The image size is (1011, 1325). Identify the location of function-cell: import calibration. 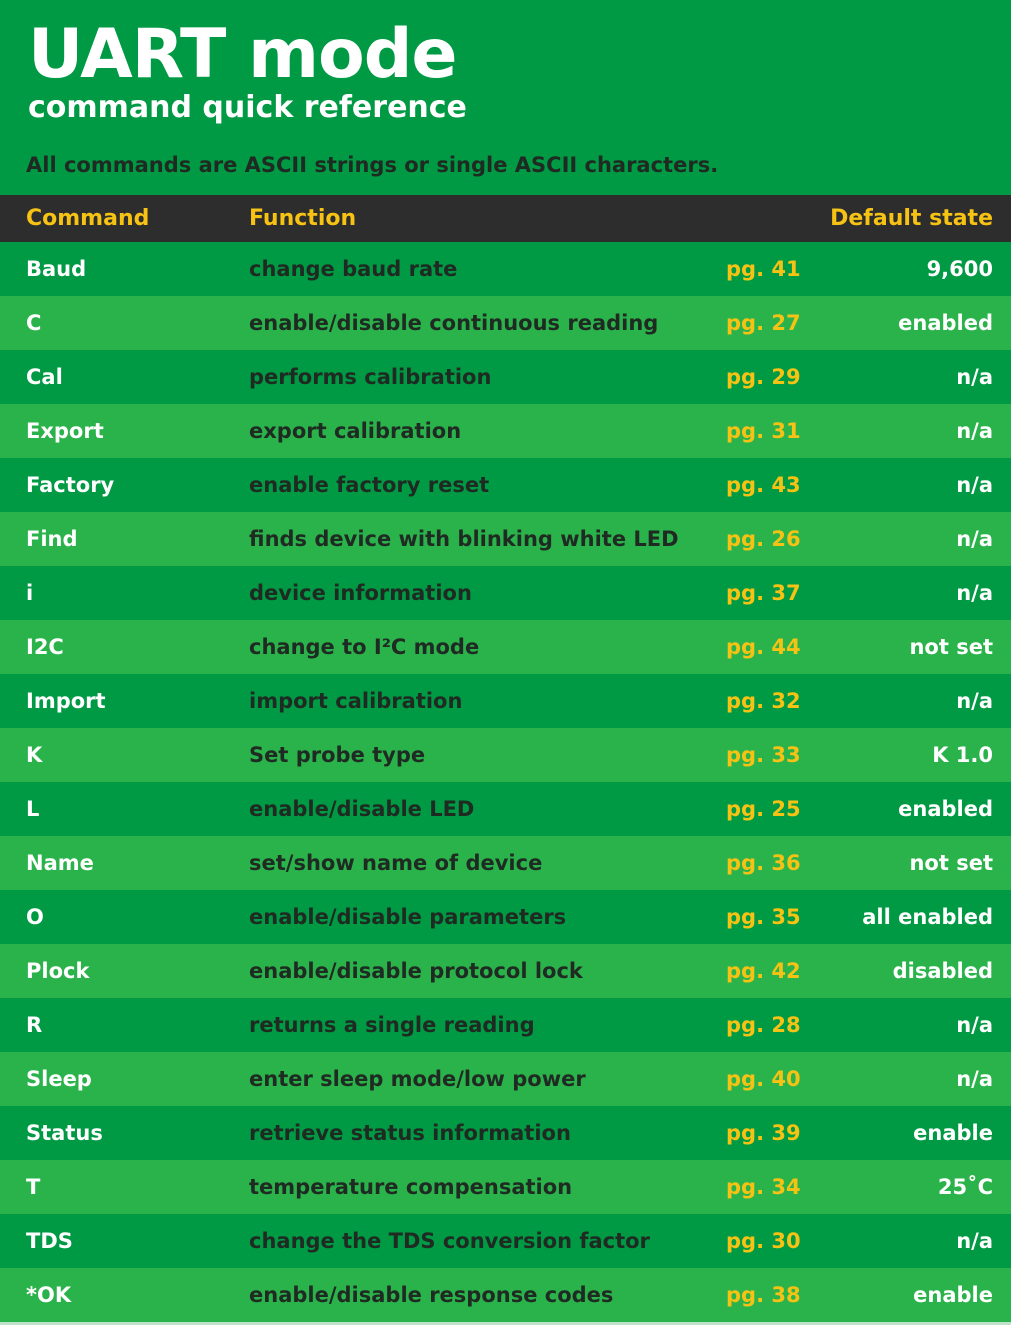
(356, 701).